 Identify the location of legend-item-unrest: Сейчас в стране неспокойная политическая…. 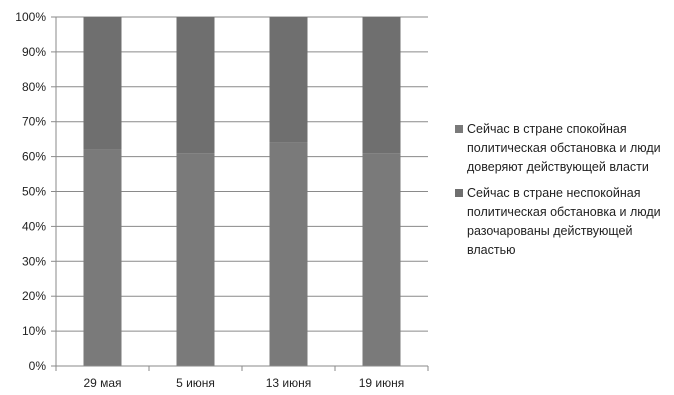
(564, 222).